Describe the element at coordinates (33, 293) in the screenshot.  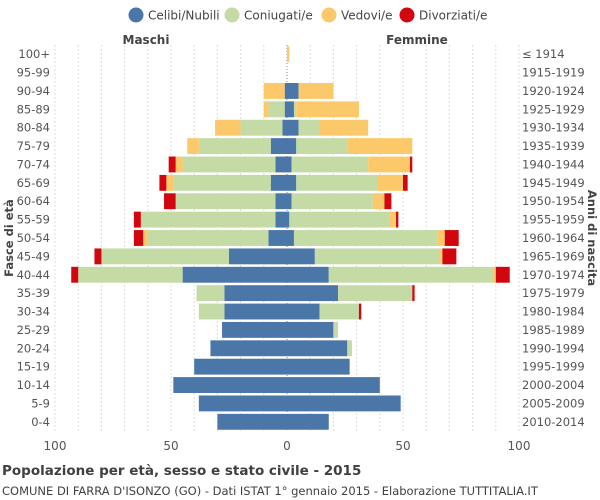
I see `age-group-label: 35-39` at that location.